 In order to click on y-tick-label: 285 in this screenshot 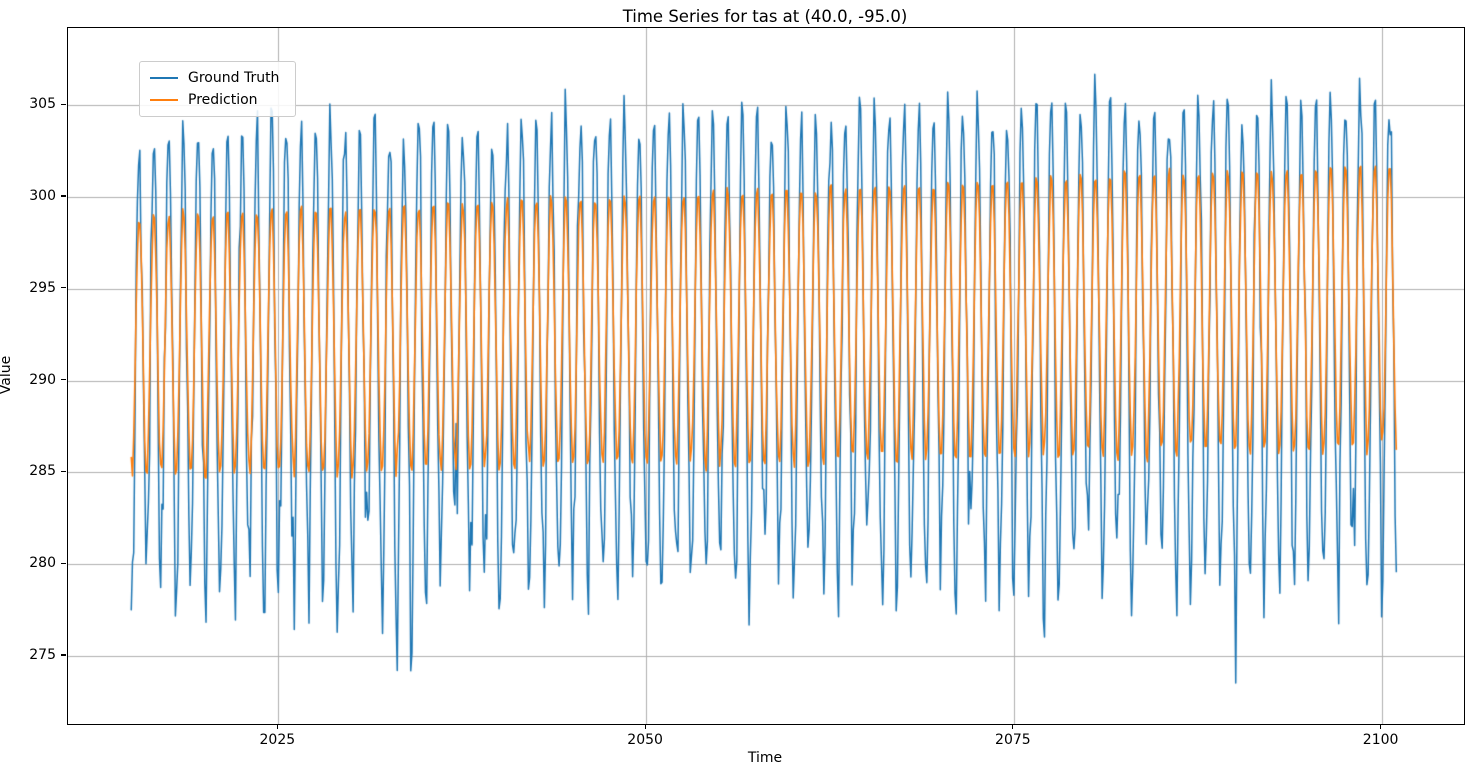, I will do `click(42, 471)`.